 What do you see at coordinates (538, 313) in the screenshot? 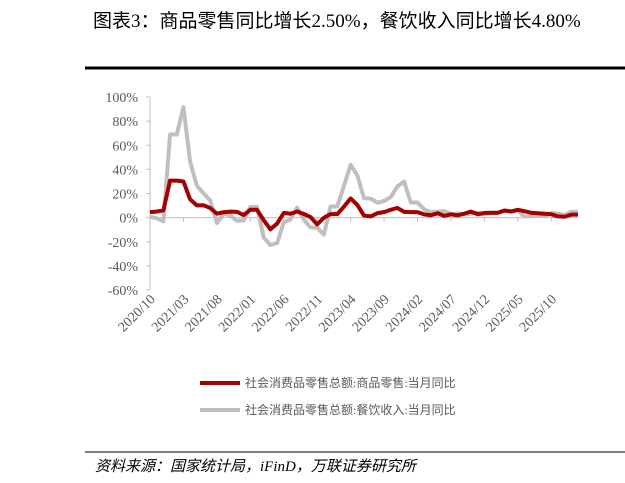
I see `x-tick-label: 2025/10` at bounding box center [538, 313].